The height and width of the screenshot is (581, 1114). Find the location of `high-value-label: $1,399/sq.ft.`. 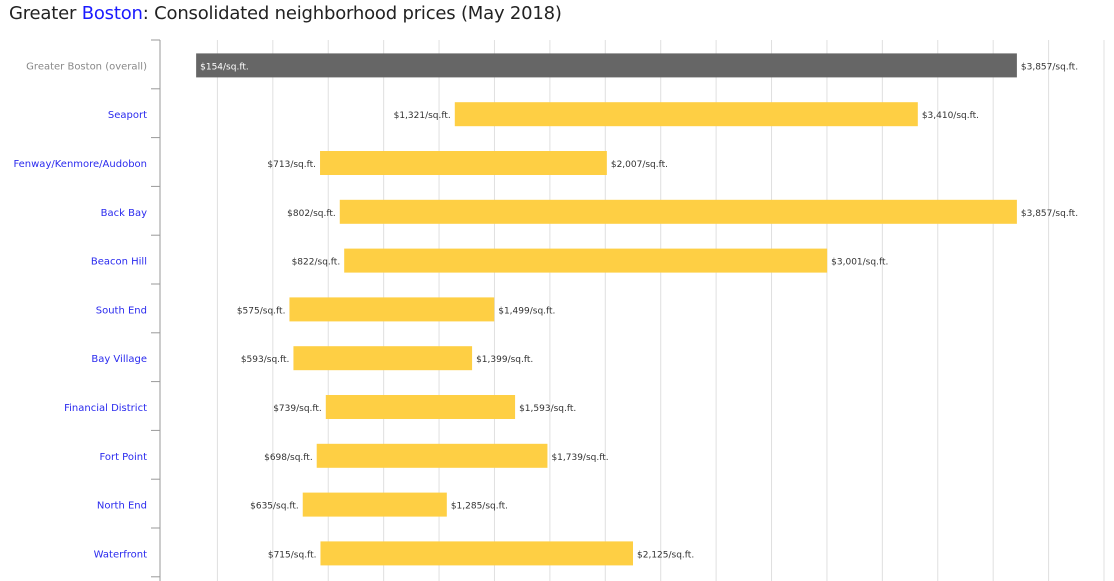

high-value-label: $1,399/sq.ft. is located at coordinates (504, 360).